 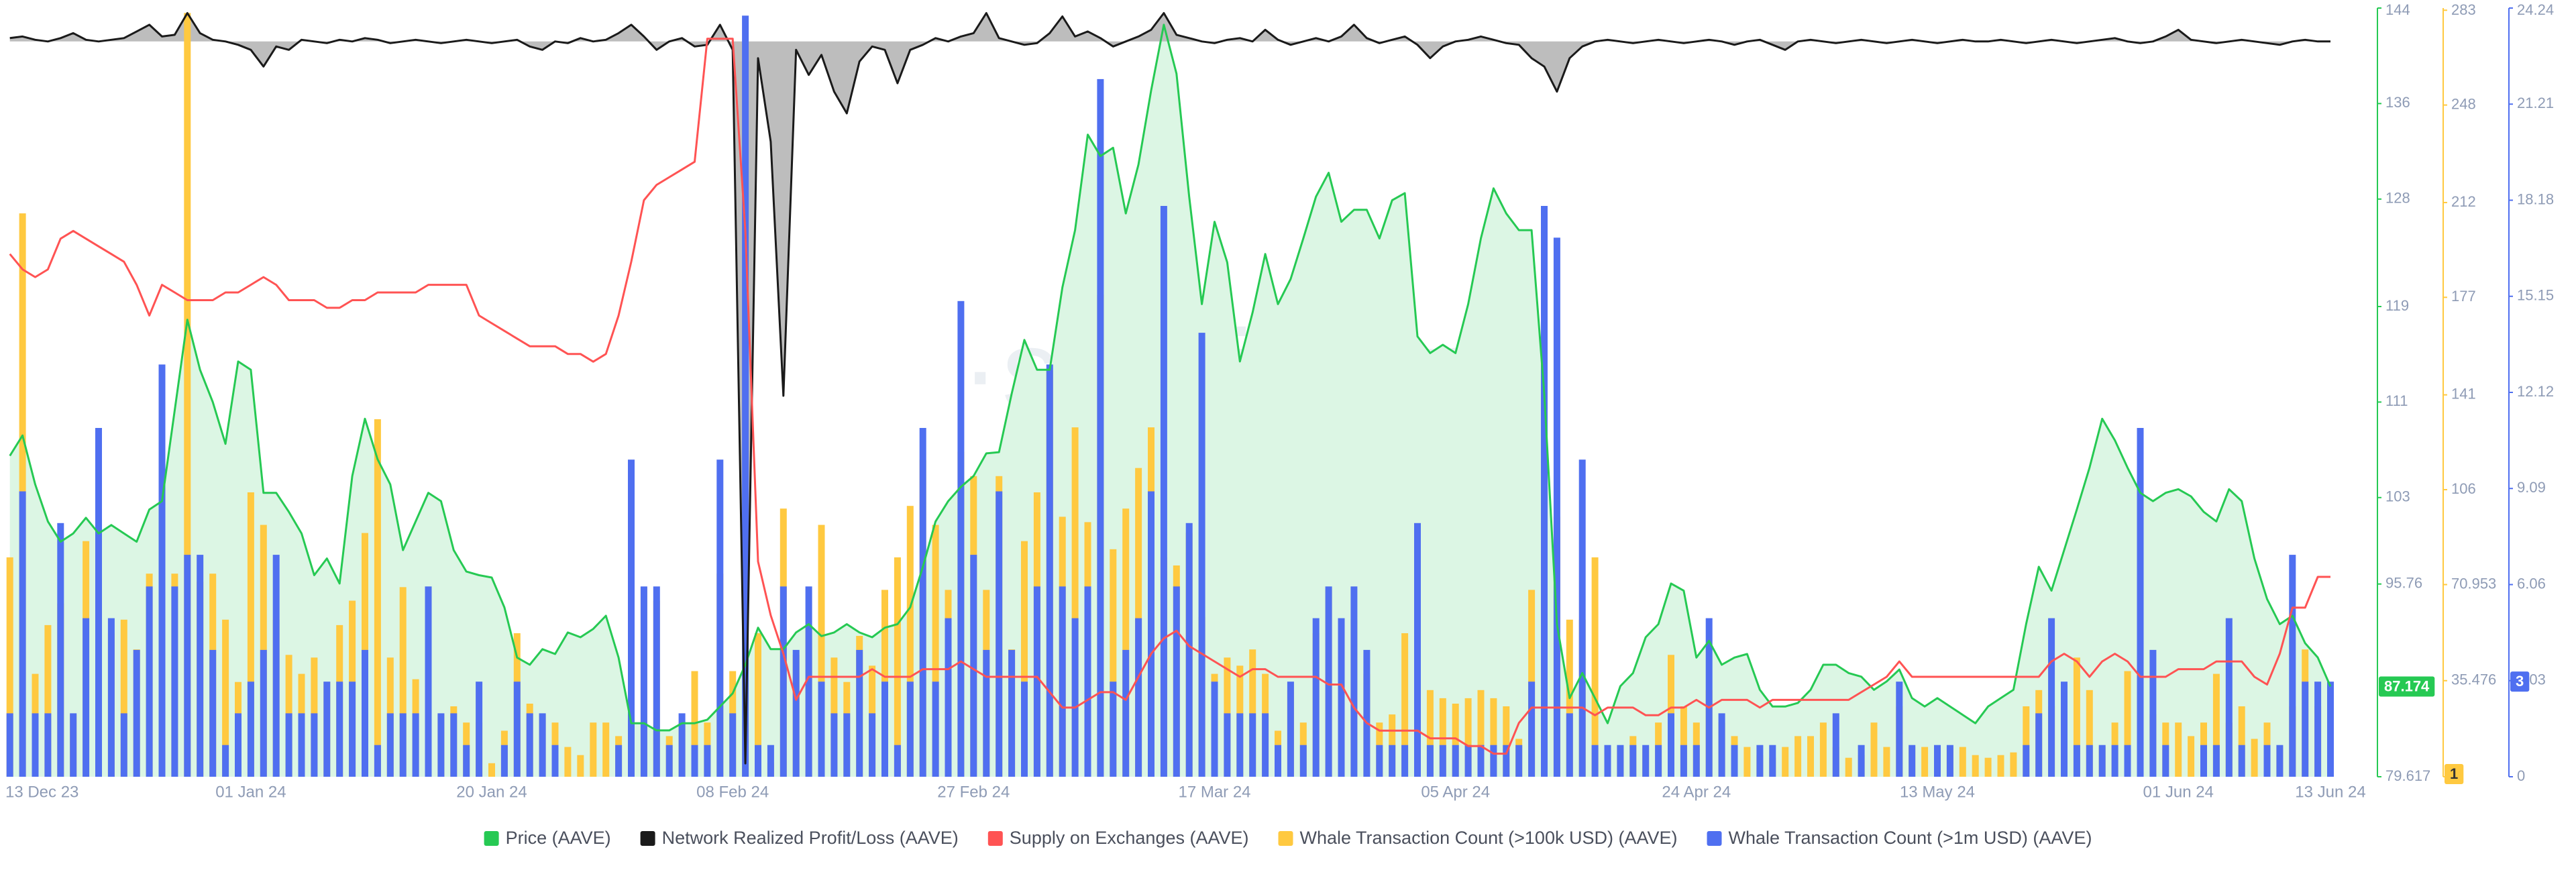 I want to click on y-tick-label: 9.09, so click(x=2531, y=488).